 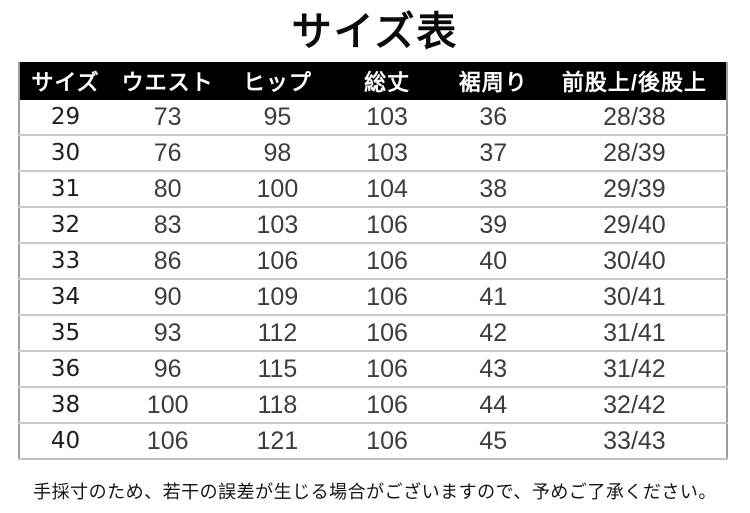 I want to click on measurement-cell: 41, so click(x=493, y=297).